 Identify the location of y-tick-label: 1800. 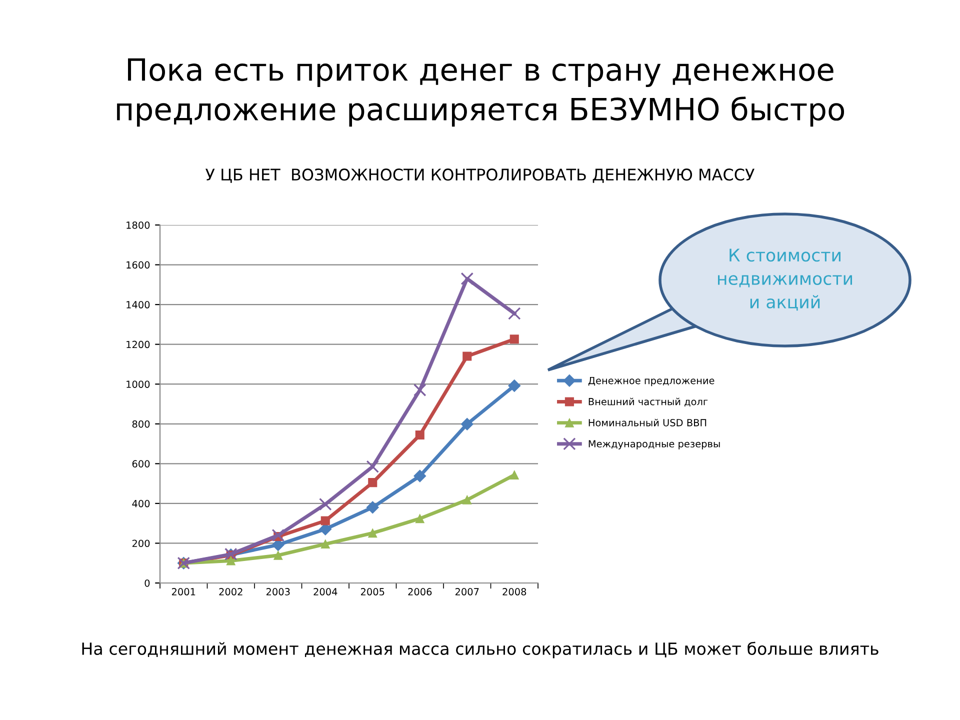
(138, 225).